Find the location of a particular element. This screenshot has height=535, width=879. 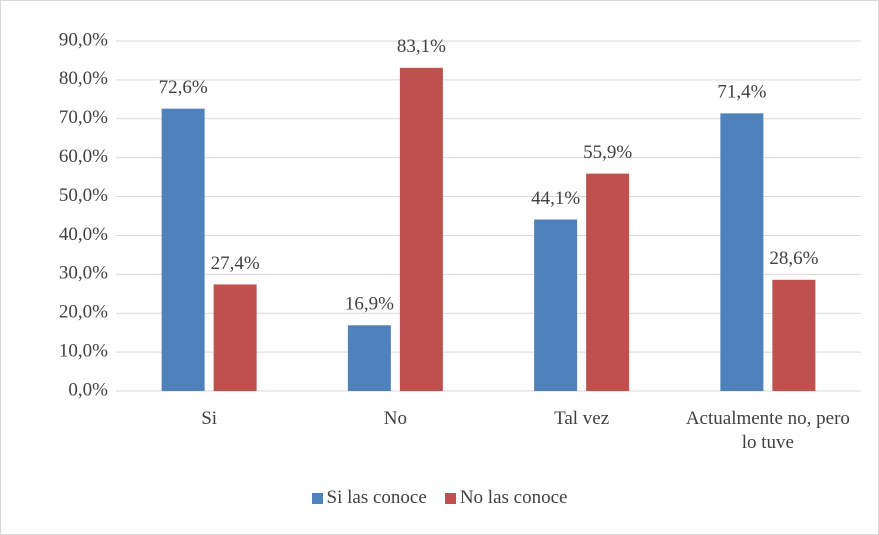

data-label: 44,1% is located at coordinates (555, 198).